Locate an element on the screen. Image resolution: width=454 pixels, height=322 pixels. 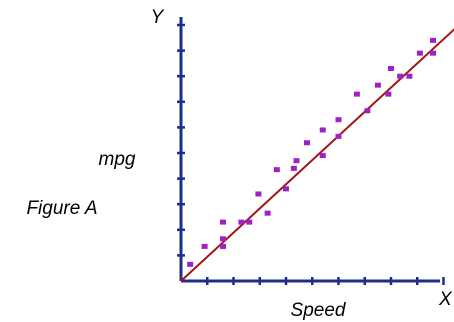
x-axis-name: X is located at coordinates (445, 299).